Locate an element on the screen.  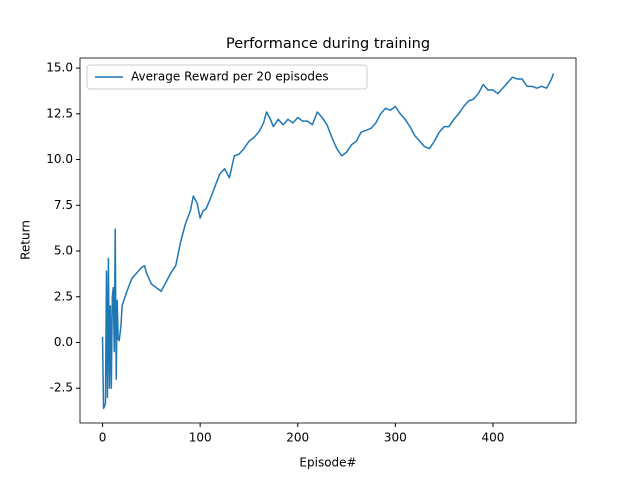
y-tick-label: 5.0 is located at coordinates (63, 251).